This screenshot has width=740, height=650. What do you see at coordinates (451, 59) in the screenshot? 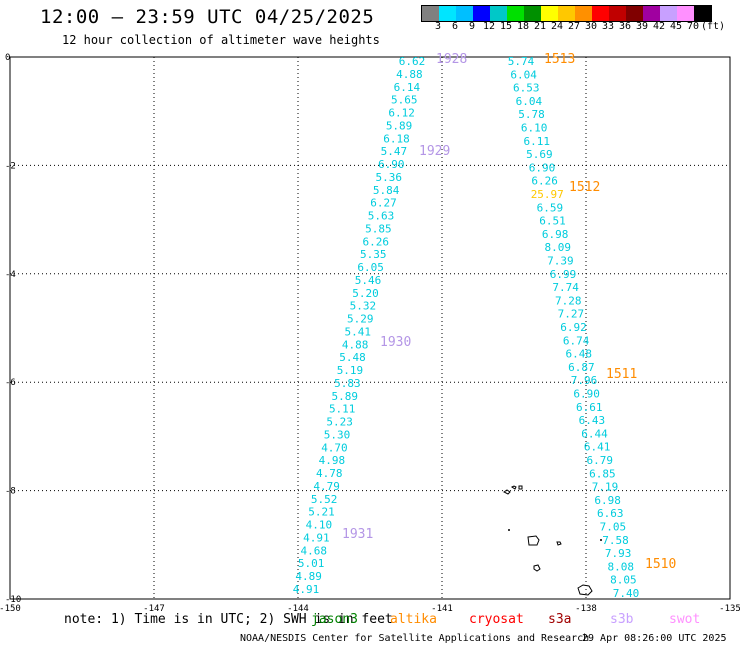
I see `pass-id-label: 1928` at bounding box center [451, 59].